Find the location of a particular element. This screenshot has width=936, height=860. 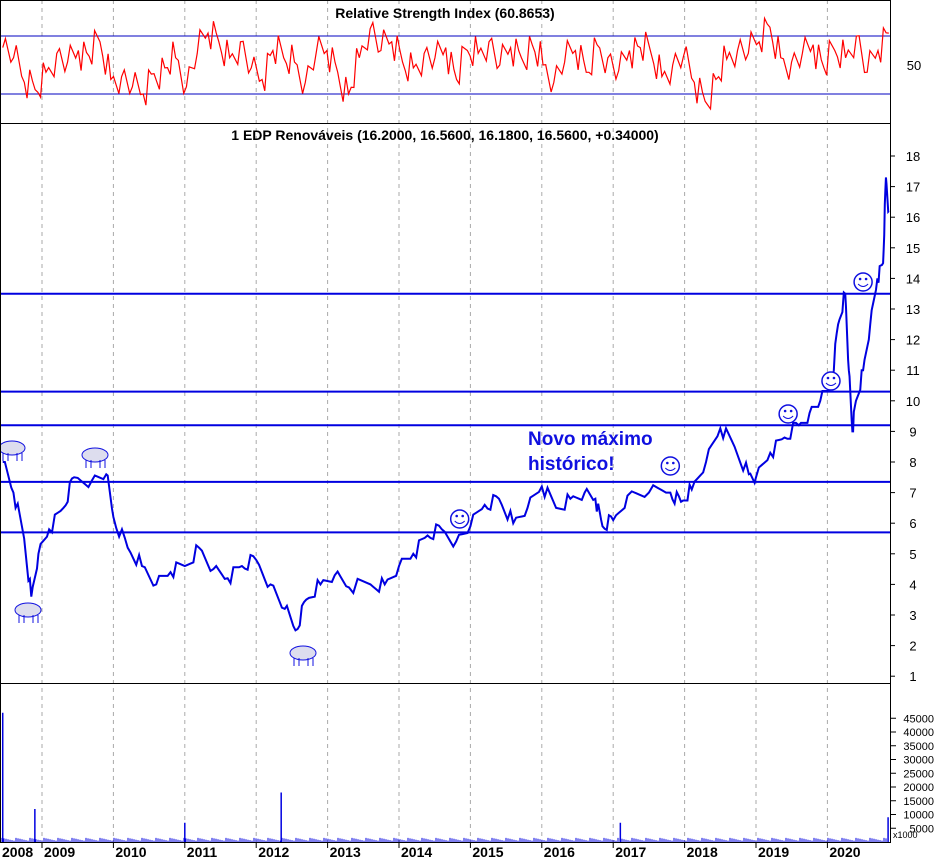

price-tick-label: 6 is located at coordinates (912, 523).